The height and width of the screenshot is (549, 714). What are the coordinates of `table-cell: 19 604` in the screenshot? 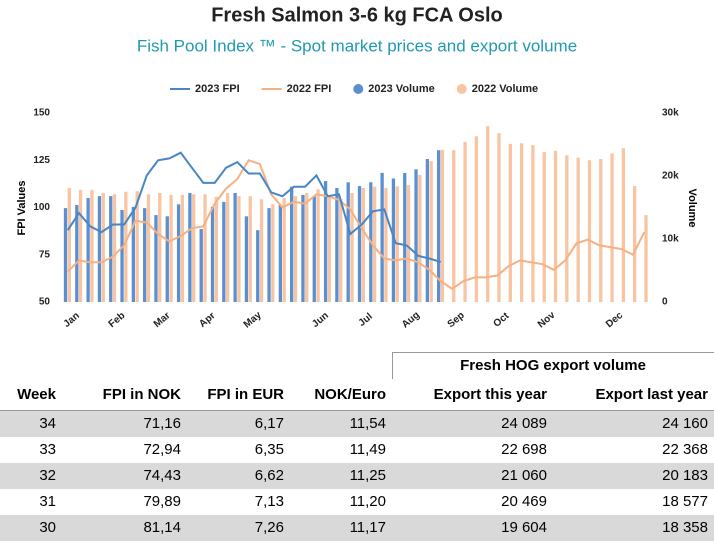 It's located at (472, 527).